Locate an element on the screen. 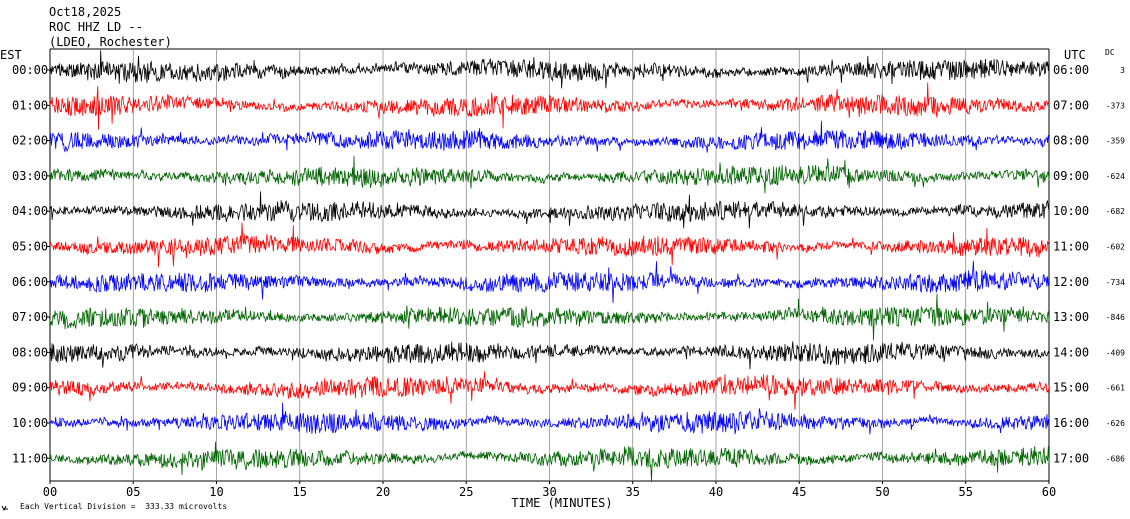 The width and height of the screenshot is (1130, 519). x-tick-label: 10 is located at coordinates (216, 492).